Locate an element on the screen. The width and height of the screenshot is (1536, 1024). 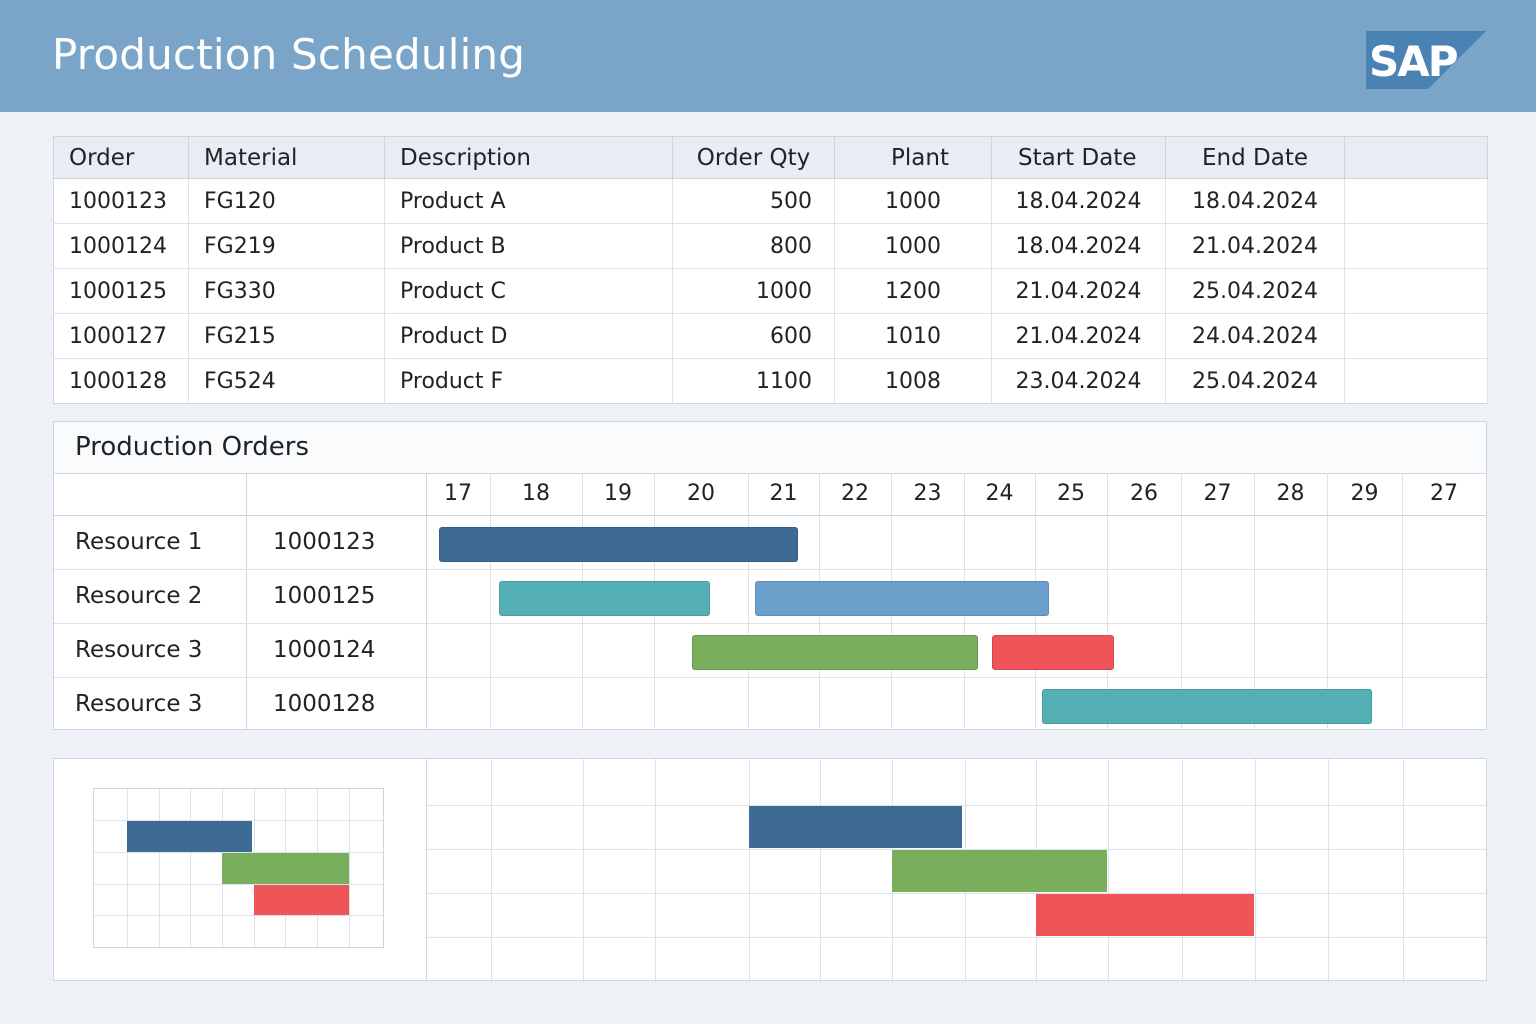
cell-description: Product C is located at coordinates (528, 291).